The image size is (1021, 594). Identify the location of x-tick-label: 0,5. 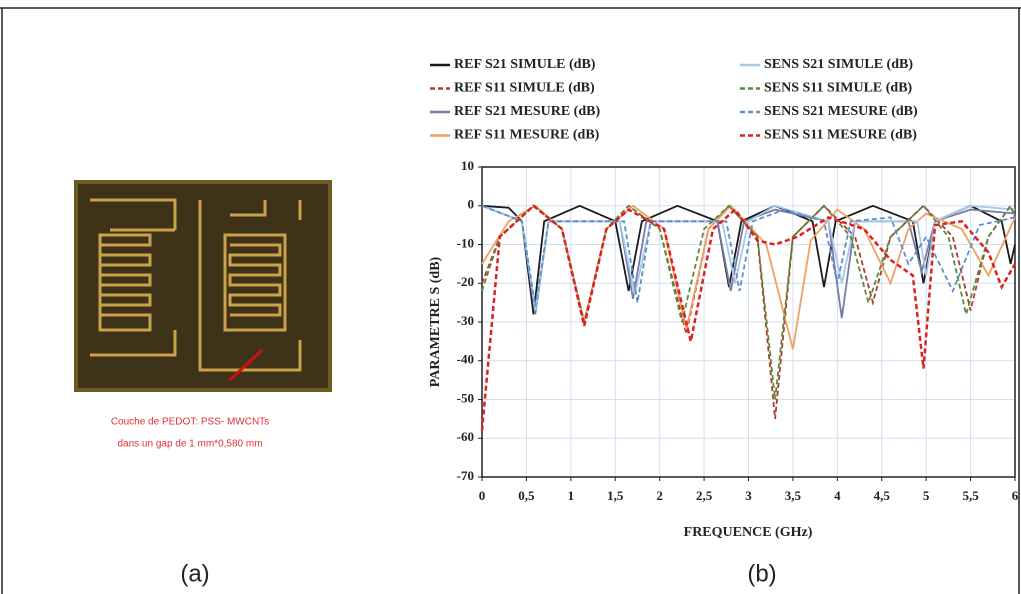
(526, 495).